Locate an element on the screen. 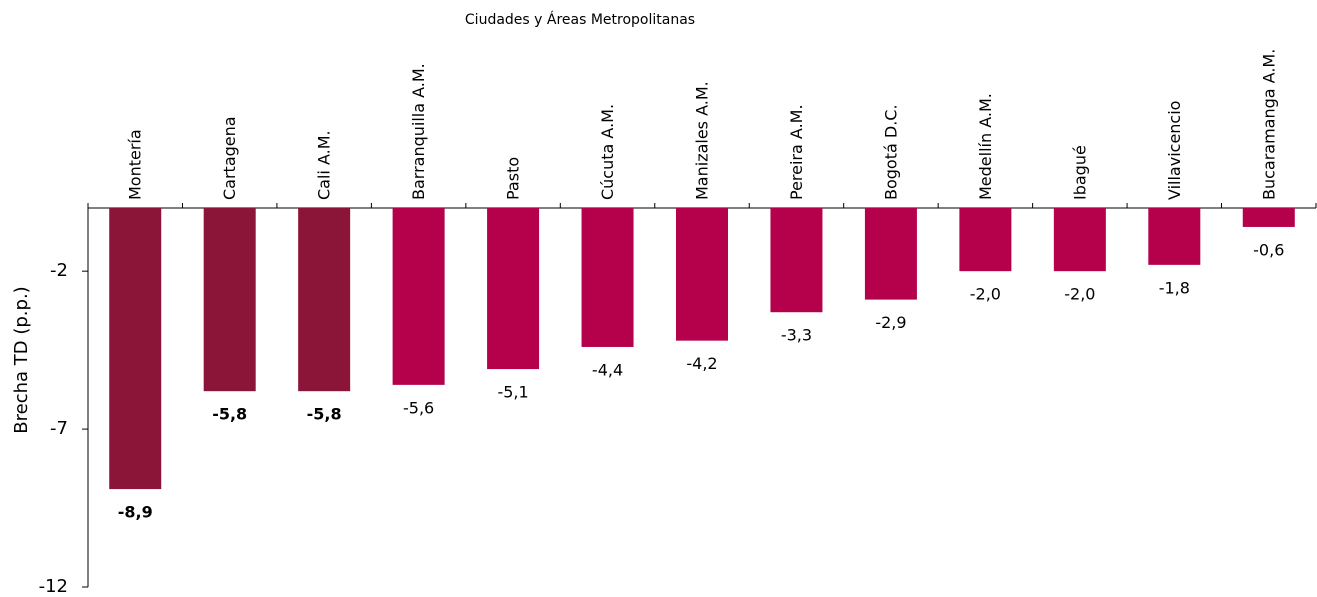 This screenshot has height=597, width=1317. value-label: -2,9 is located at coordinates (890, 322).